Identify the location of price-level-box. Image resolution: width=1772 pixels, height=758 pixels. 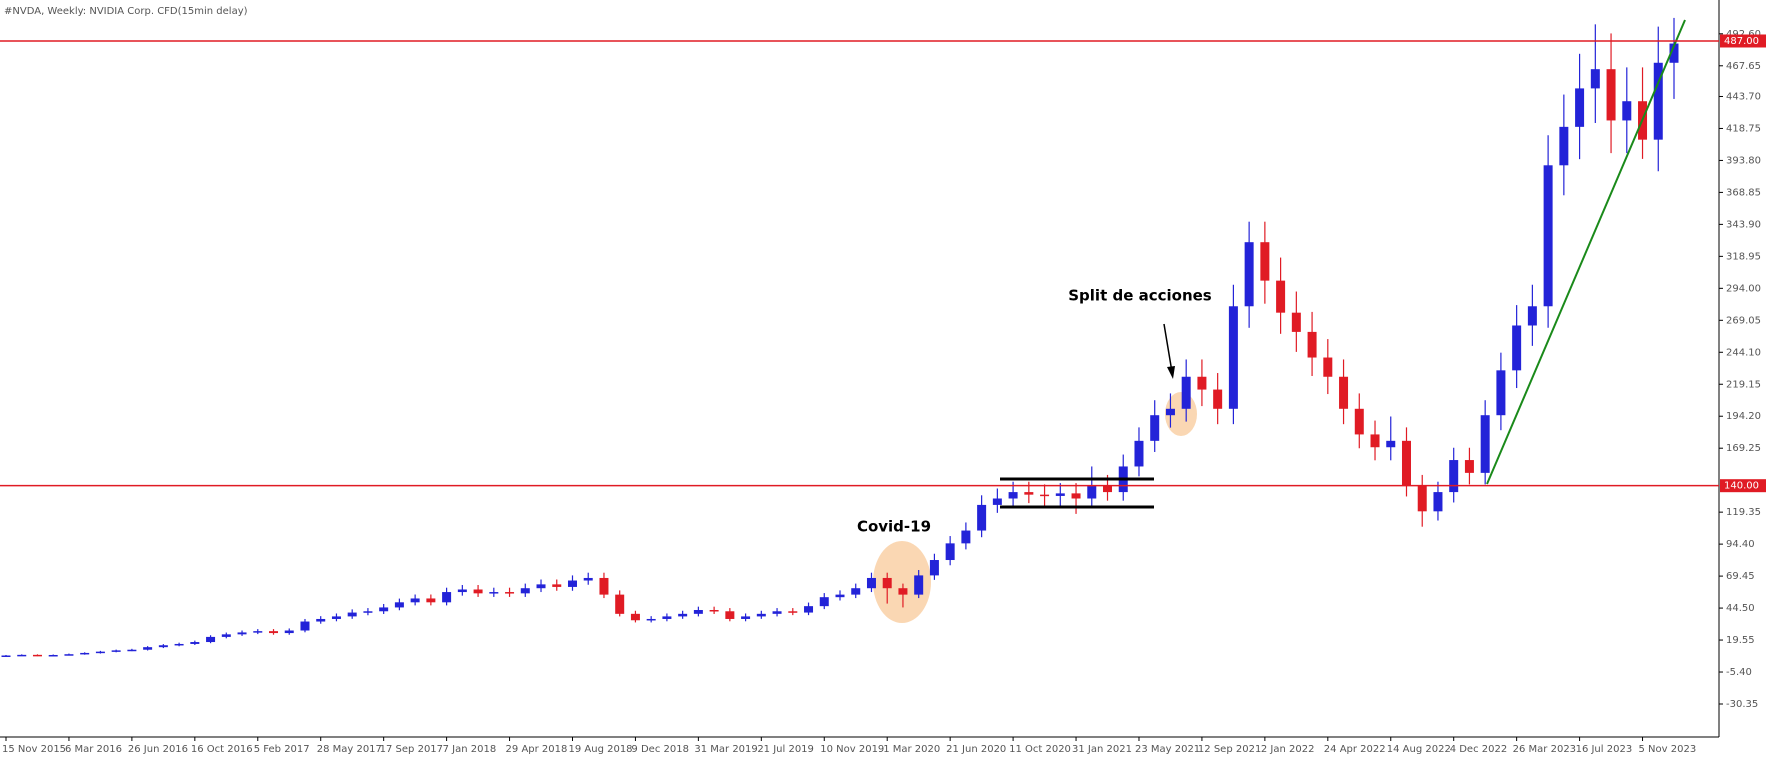
(1743, 41).